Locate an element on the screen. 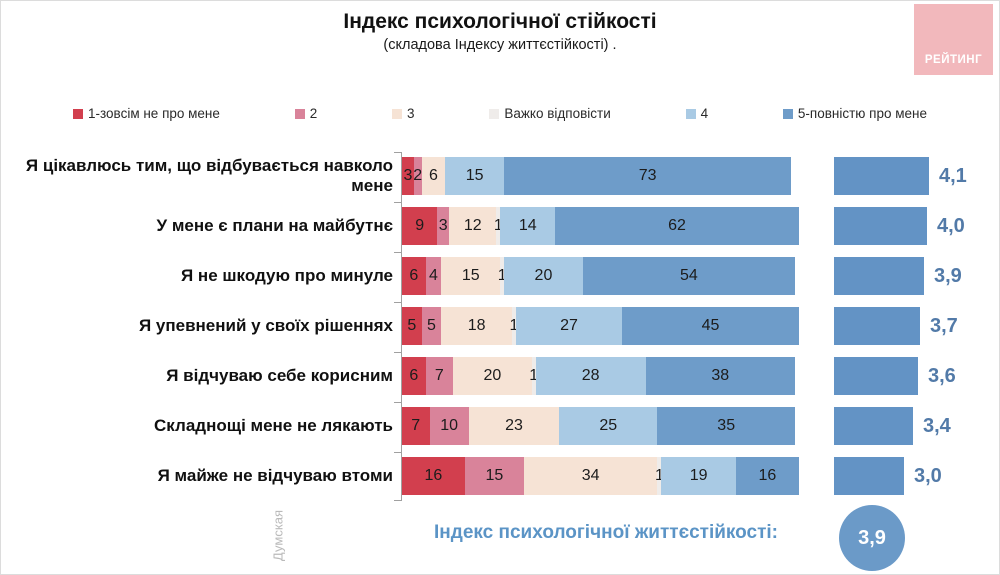  legend-item: 4 is located at coordinates (697, 113).